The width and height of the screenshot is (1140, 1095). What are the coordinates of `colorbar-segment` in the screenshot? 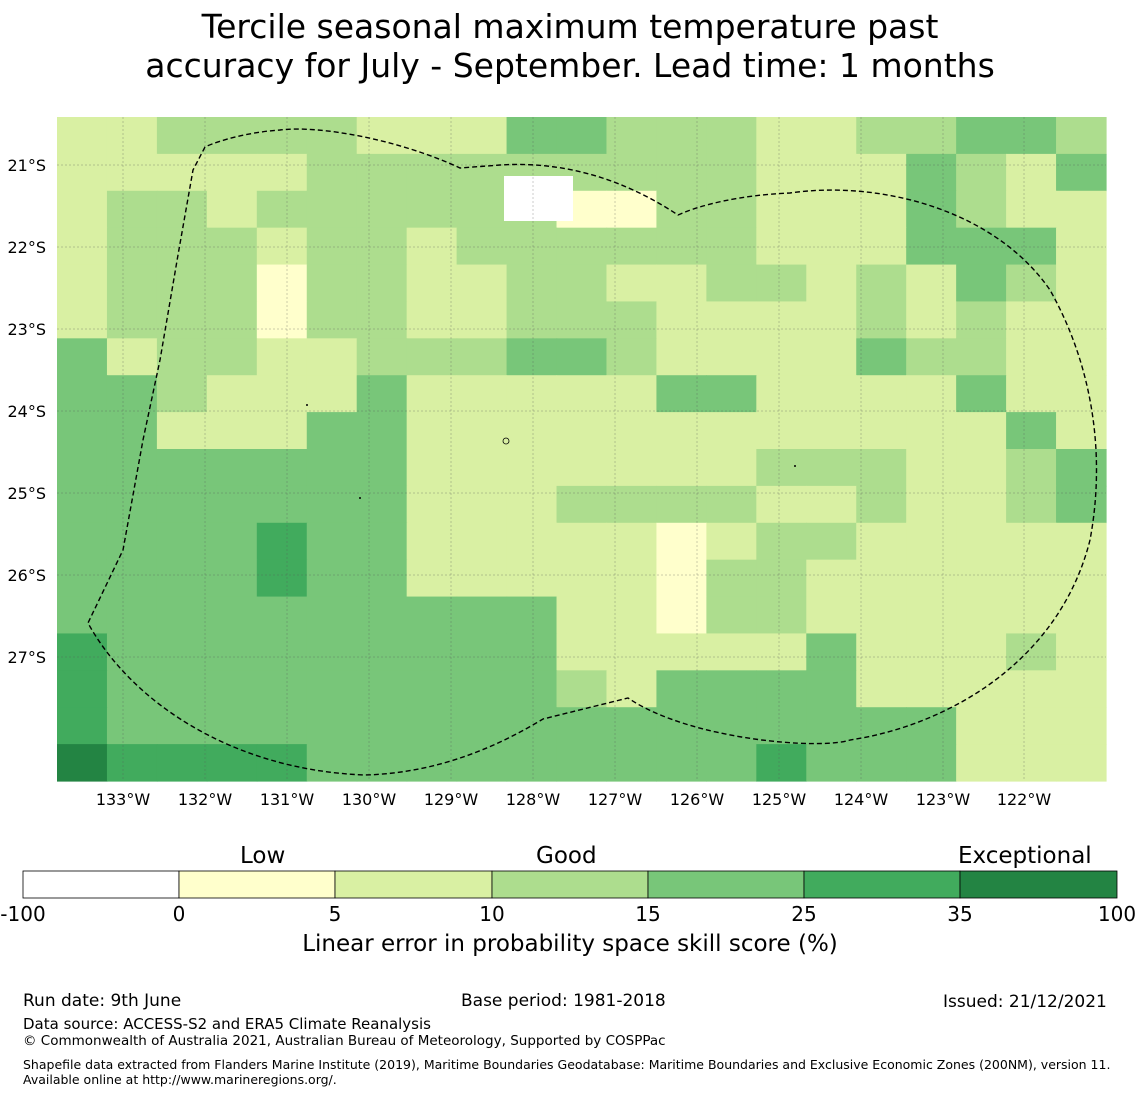 It's located at (882, 884).